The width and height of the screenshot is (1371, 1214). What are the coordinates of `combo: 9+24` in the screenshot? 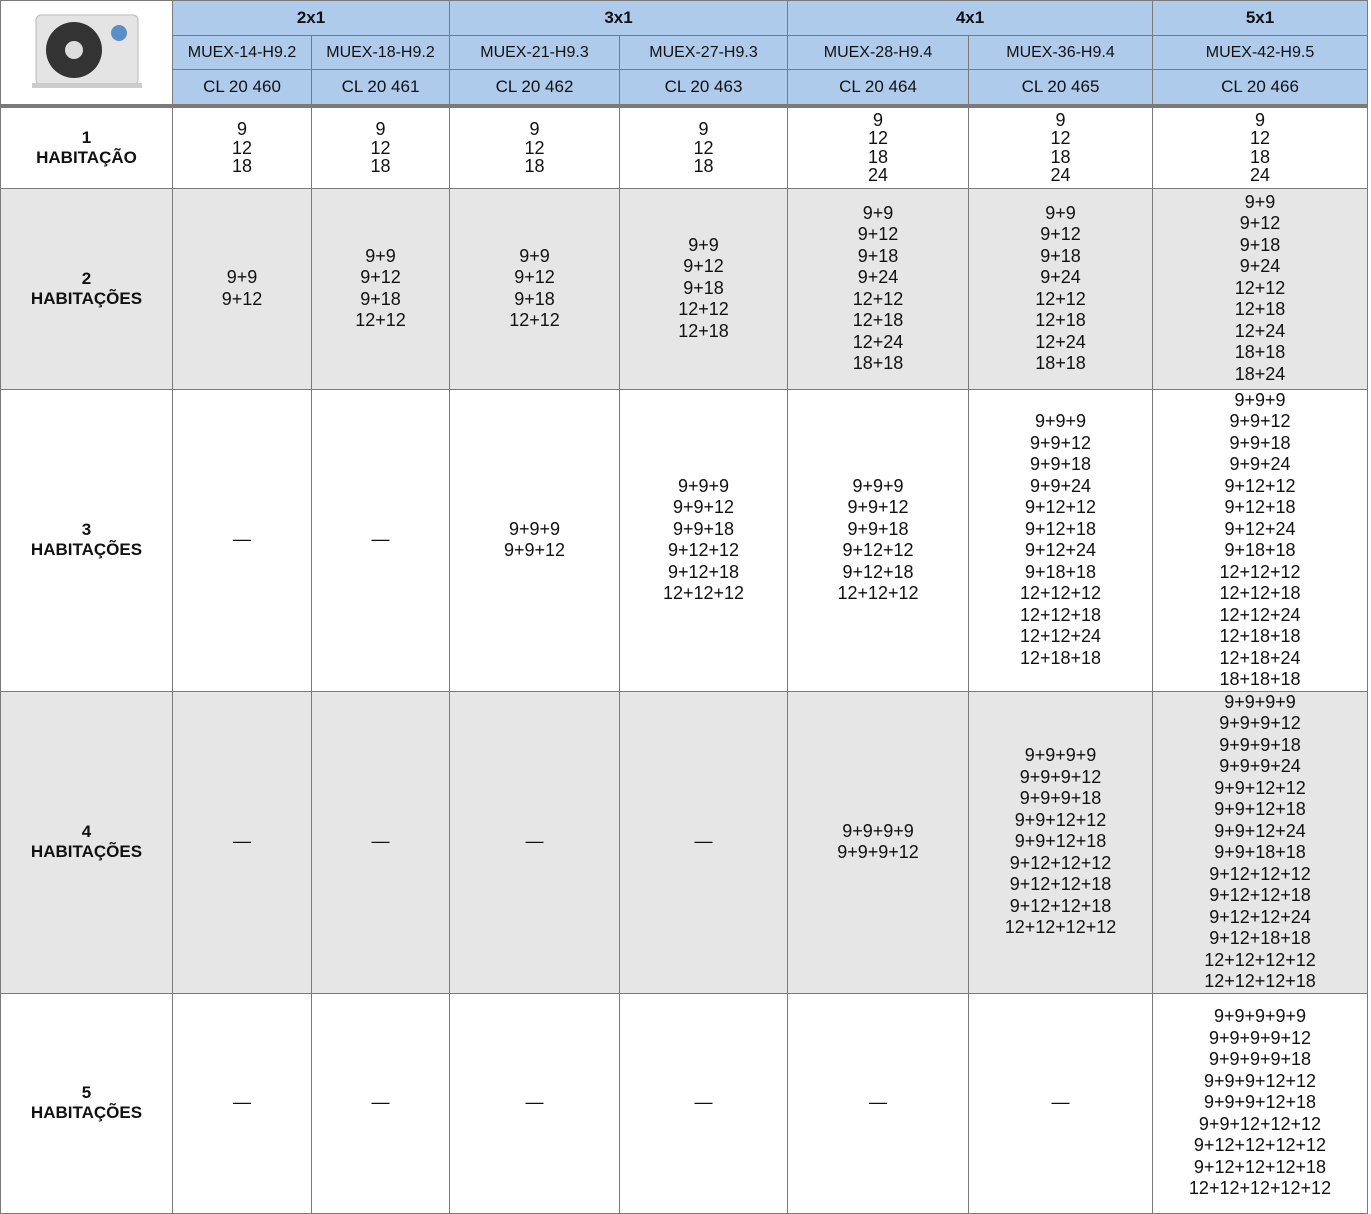 It's located at (878, 277).